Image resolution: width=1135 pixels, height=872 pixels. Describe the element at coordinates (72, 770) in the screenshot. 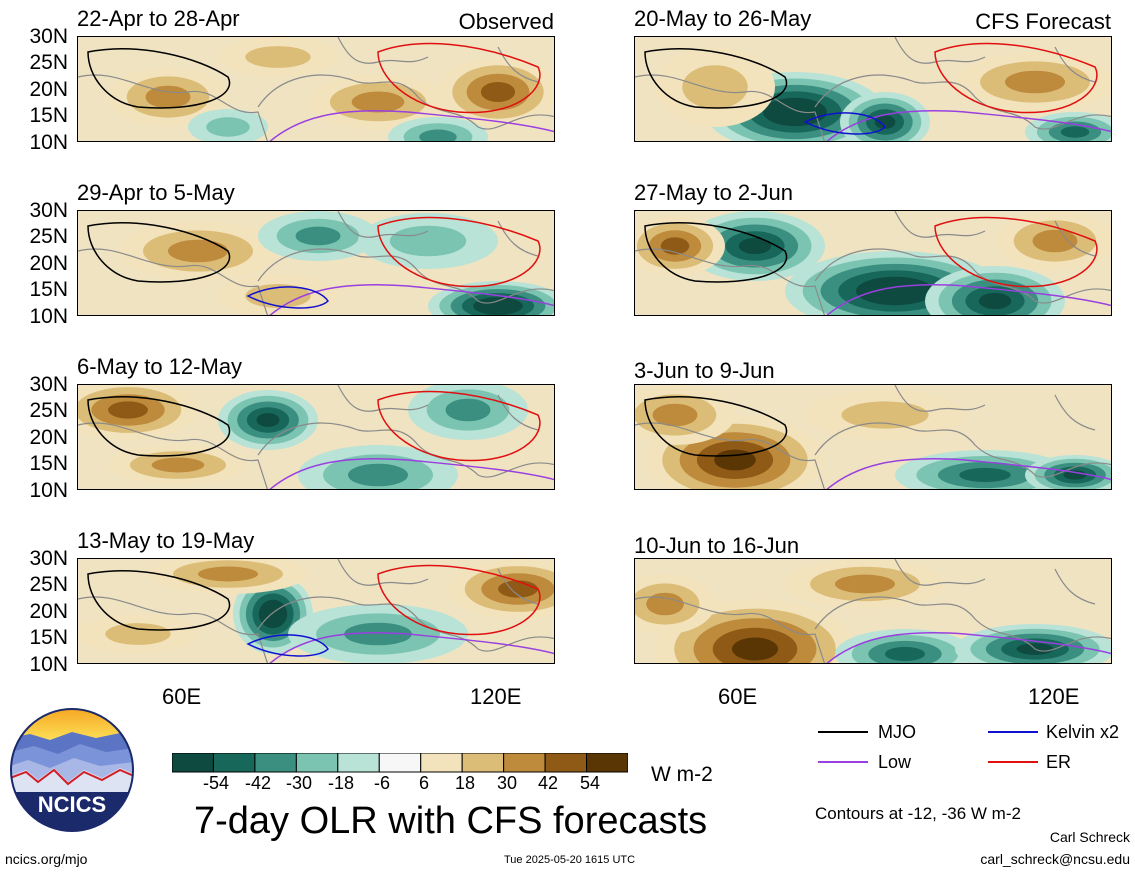

I see `ncics-logo: NCICS` at that location.